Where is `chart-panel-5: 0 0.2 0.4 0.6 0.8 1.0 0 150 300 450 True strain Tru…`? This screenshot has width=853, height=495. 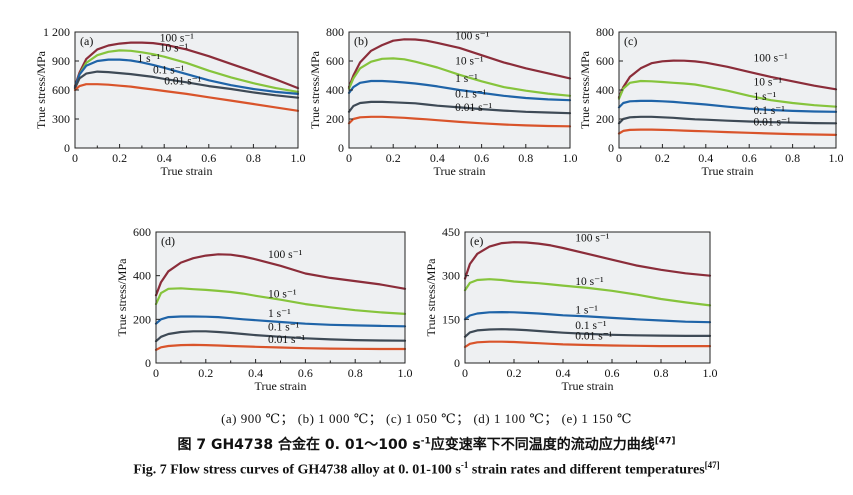
chart-panel-5: 0 0.2 0.4 0.6 0.8 1.0 0 150 300 450 True strain Tru… is located at coordinates (571, 309).